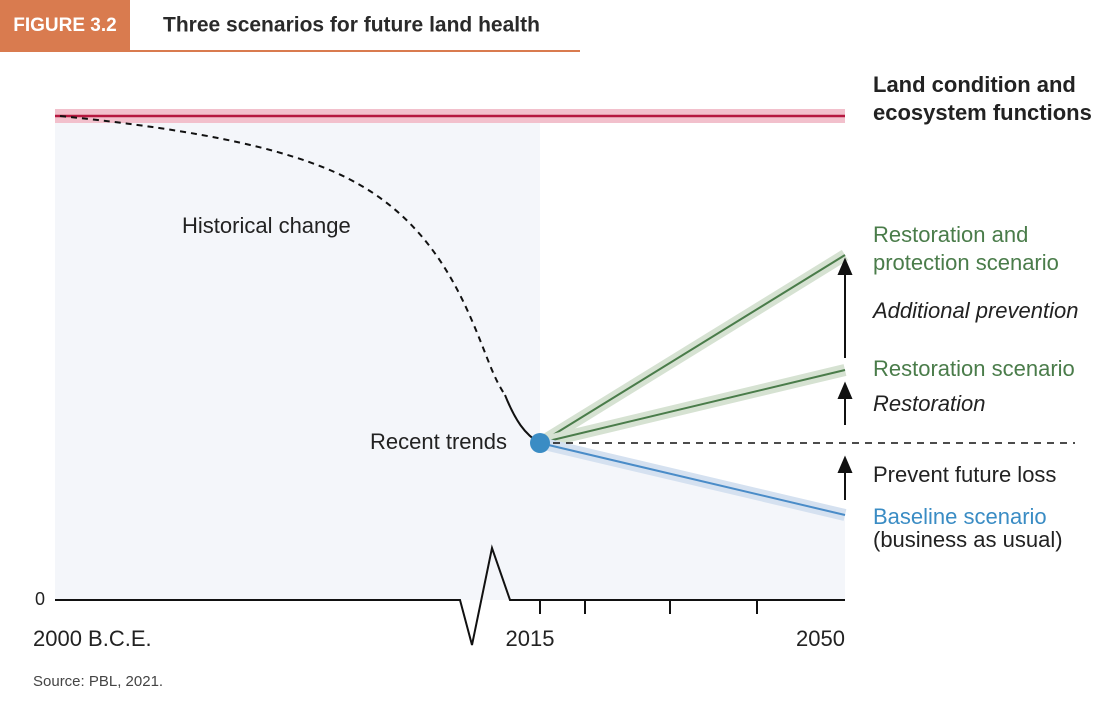 This screenshot has height=701, width=1103. I want to click on restoration-line, so click(692, 406).